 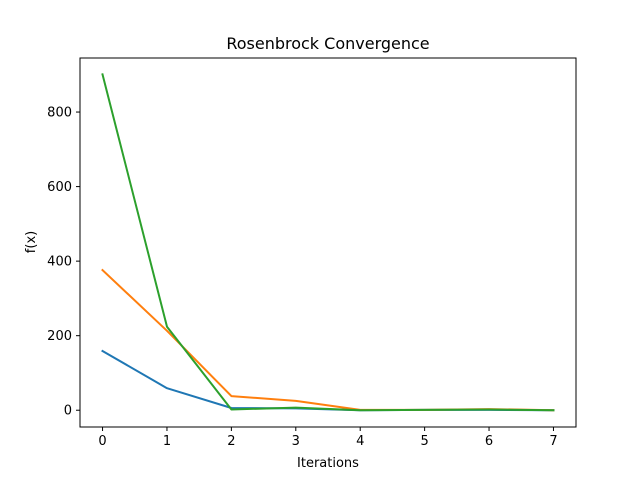 What do you see at coordinates (231, 441) in the screenshot?
I see `x-tick-label: 2` at bounding box center [231, 441].